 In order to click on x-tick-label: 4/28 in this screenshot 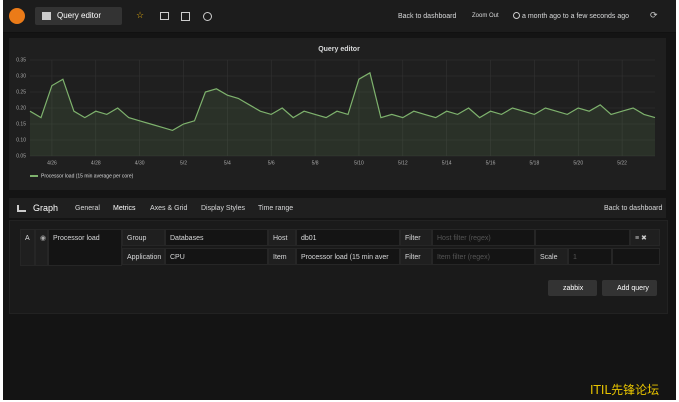, I will do `click(96, 163)`.